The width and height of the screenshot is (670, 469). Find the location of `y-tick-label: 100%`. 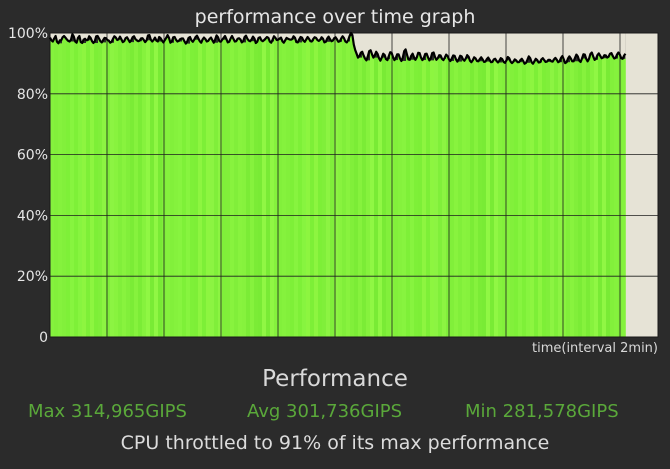

y-tick-label: 100% is located at coordinates (28, 34).